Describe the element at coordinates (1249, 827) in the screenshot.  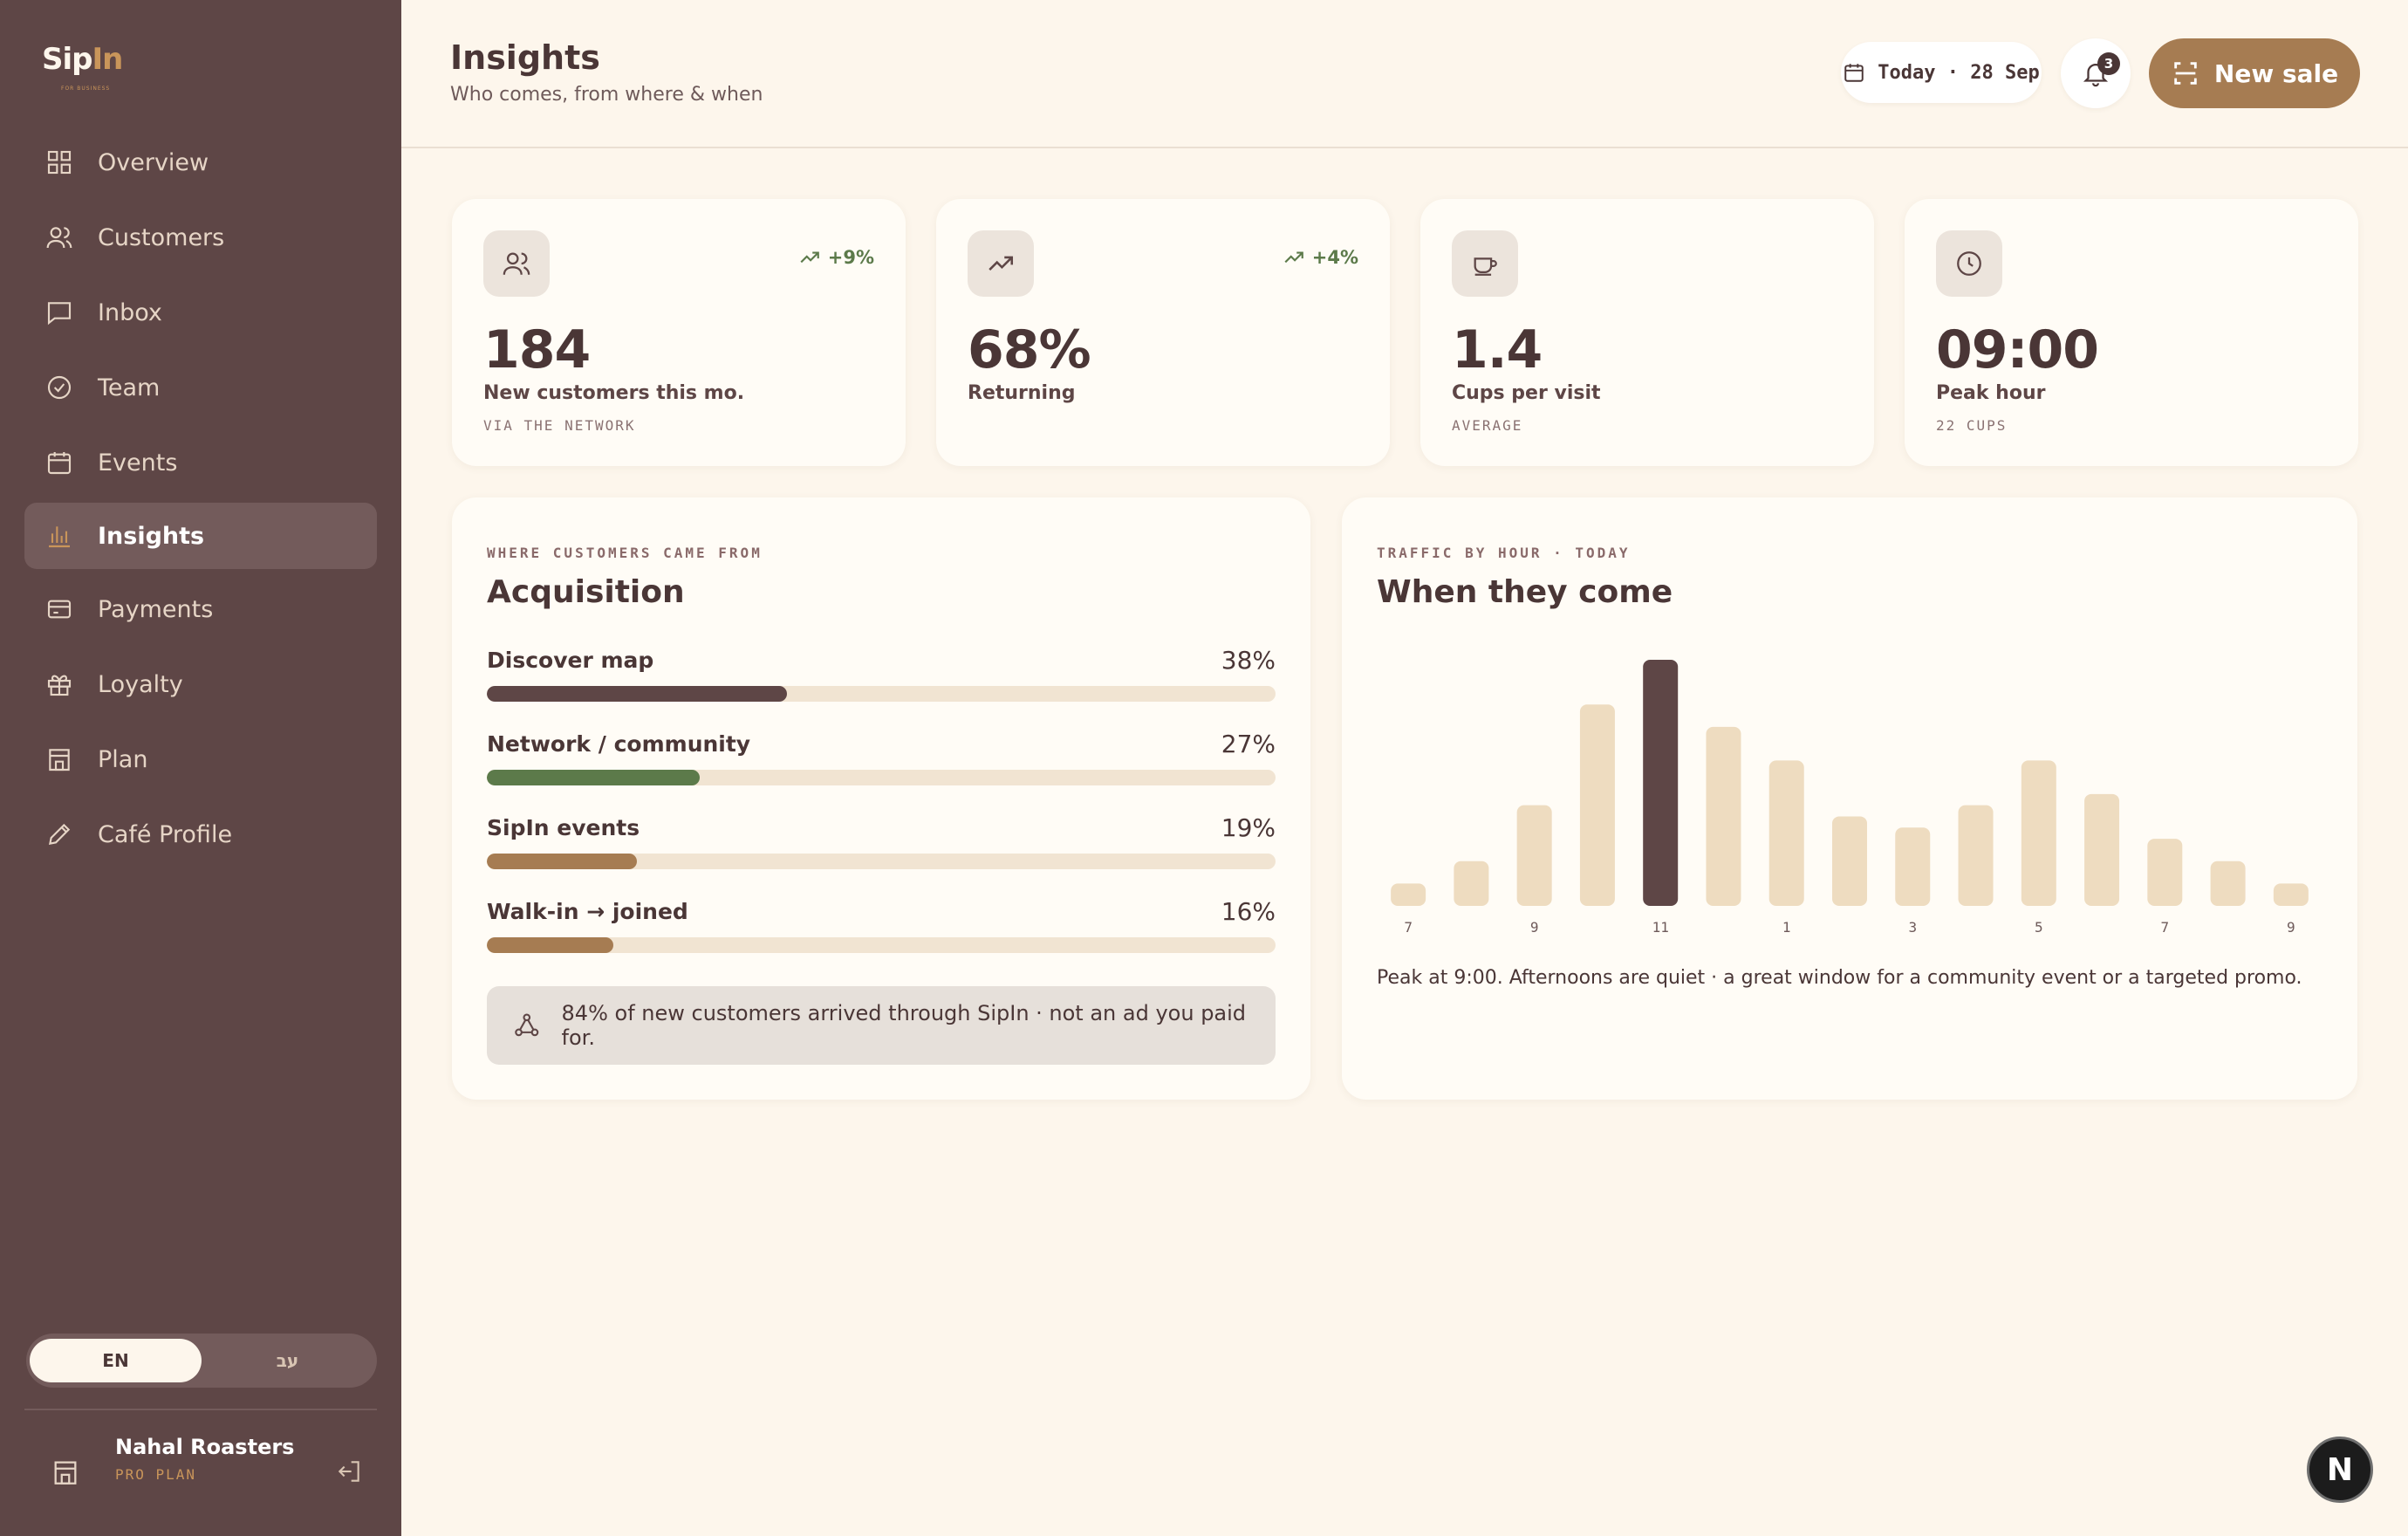
I see `acquisition-percent: 19%` at that location.